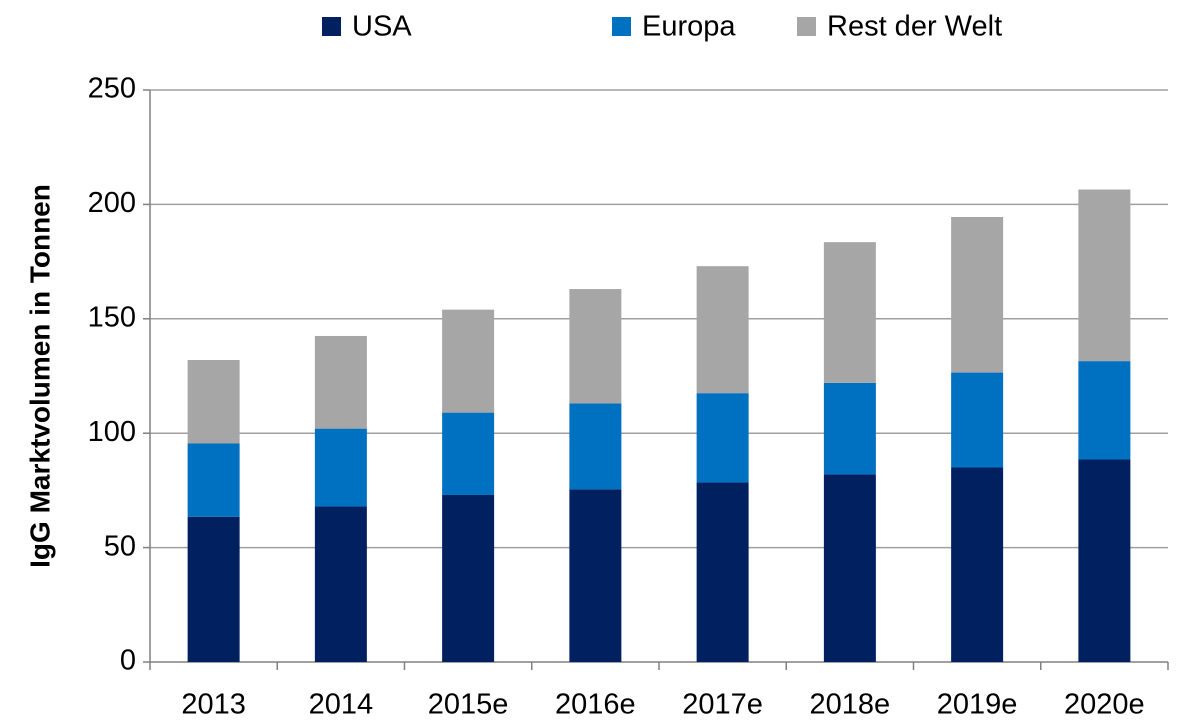 The width and height of the screenshot is (1178, 726). I want to click on x-tick-label: 2015e, so click(468, 705).